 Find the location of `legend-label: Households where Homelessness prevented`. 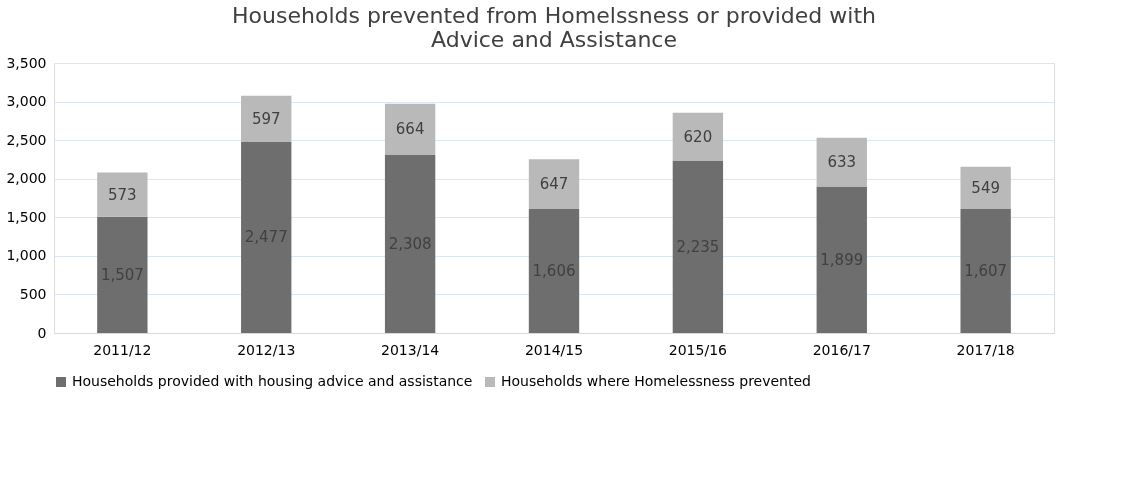

legend-label: Households where Homelessness prevented is located at coordinates (656, 381).